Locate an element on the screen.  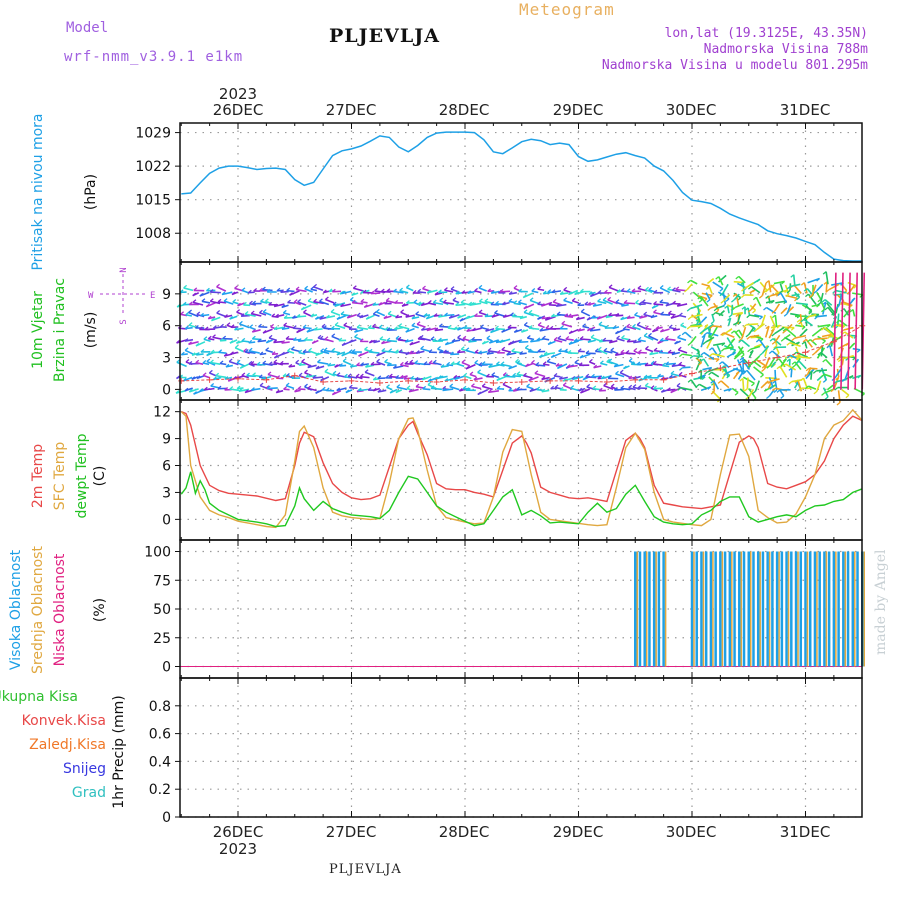
legend-total-rain: Ukupna Kisa is located at coordinates (39, 697).